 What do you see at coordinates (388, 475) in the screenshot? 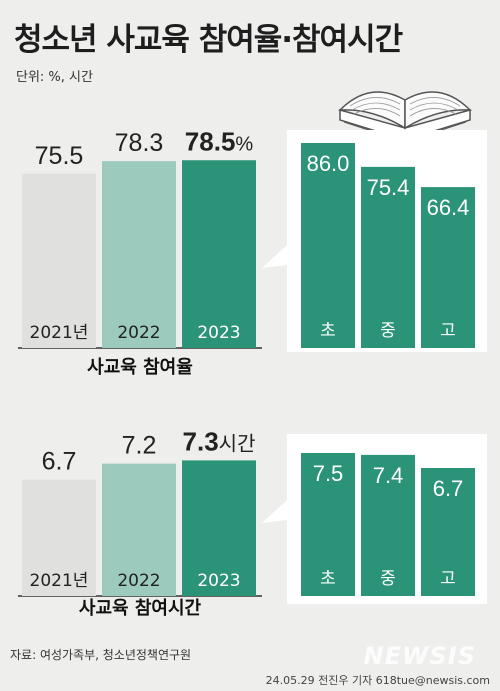
I see `value-label: 7.4` at bounding box center [388, 475].